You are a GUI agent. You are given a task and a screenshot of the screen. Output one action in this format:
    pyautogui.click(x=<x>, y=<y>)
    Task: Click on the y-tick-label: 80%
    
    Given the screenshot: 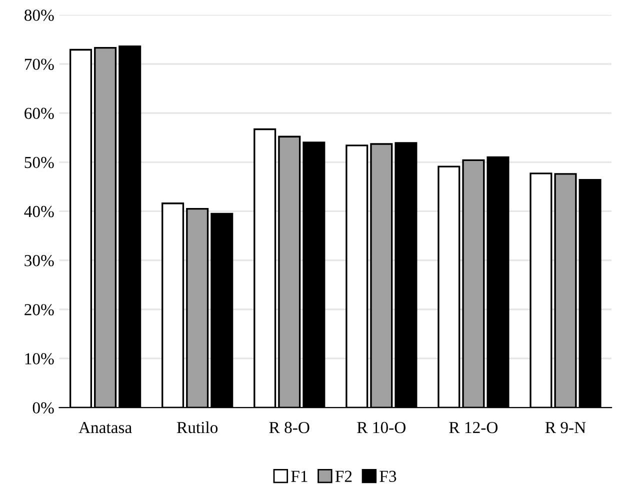 What is the action you would take?
    pyautogui.click(x=39, y=15)
    